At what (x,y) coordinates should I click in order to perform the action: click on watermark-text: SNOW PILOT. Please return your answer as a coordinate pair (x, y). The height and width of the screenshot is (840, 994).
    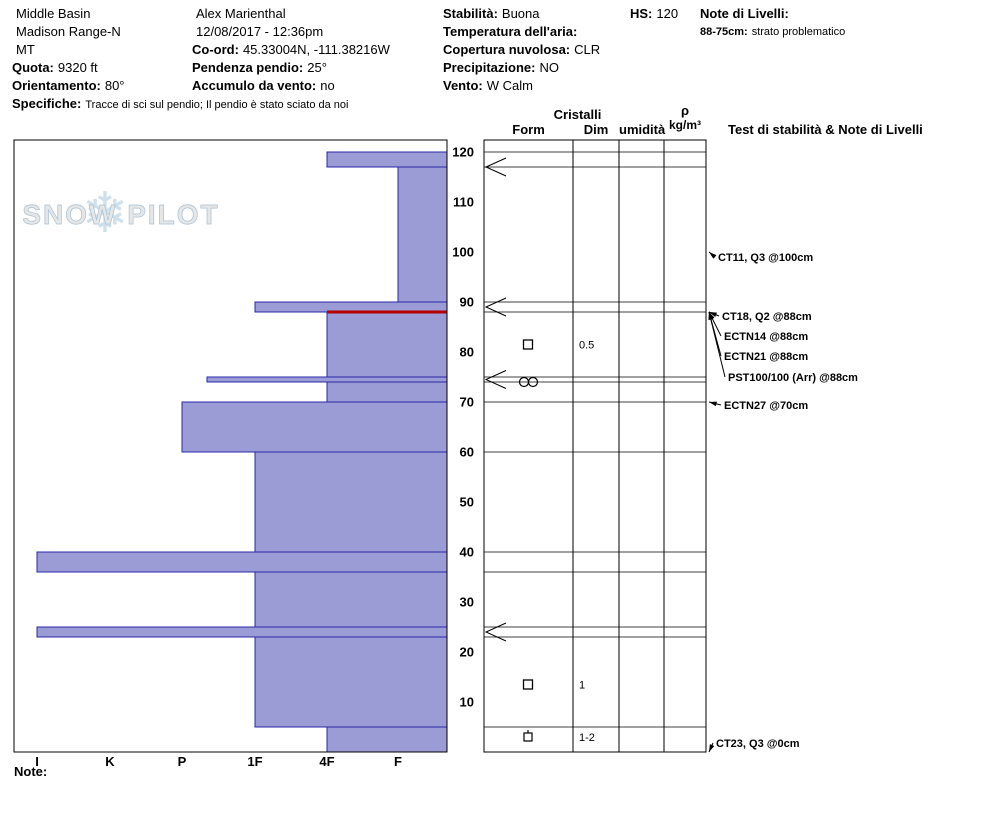
    Looking at the image, I should click on (120, 214).